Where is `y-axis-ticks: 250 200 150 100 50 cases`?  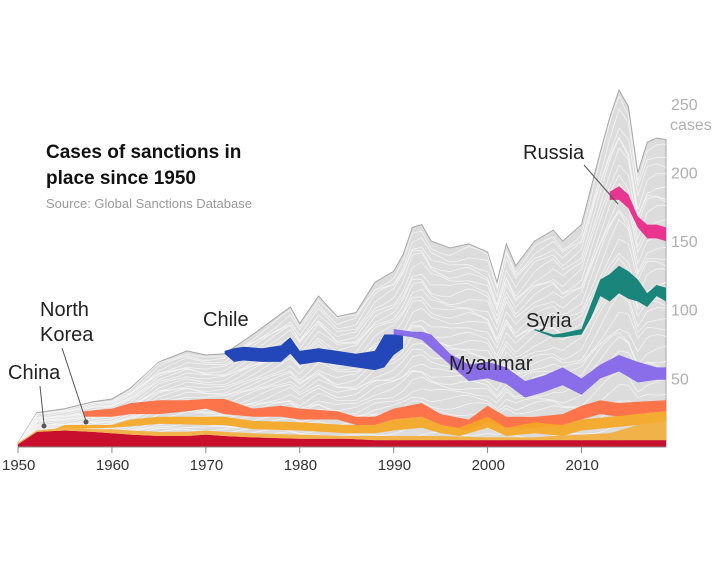
y-axis-ticks: 250 200 150 100 50 cases is located at coordinates (691, 242).